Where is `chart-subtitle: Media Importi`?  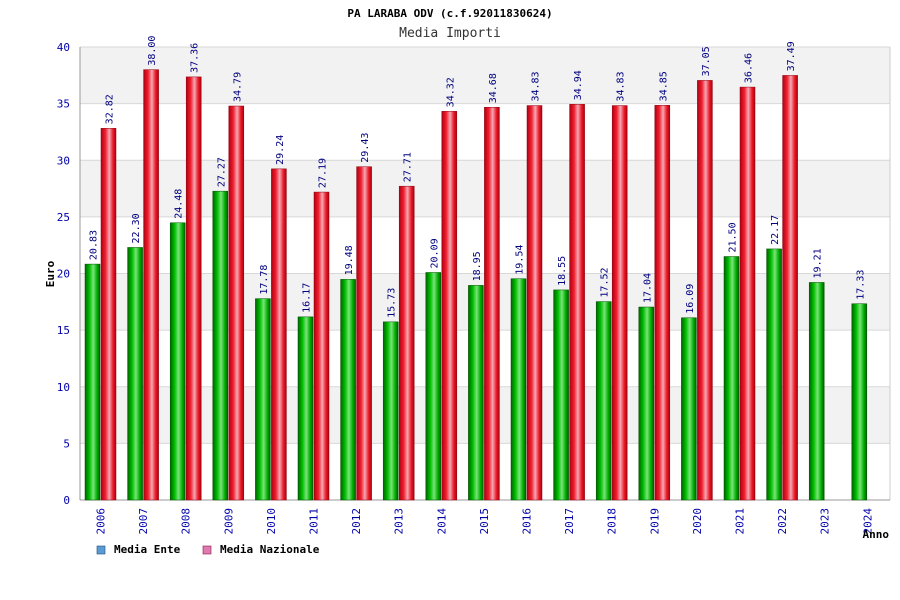 chart-subtitle: Media Importi is located at coordinates (450, 33).